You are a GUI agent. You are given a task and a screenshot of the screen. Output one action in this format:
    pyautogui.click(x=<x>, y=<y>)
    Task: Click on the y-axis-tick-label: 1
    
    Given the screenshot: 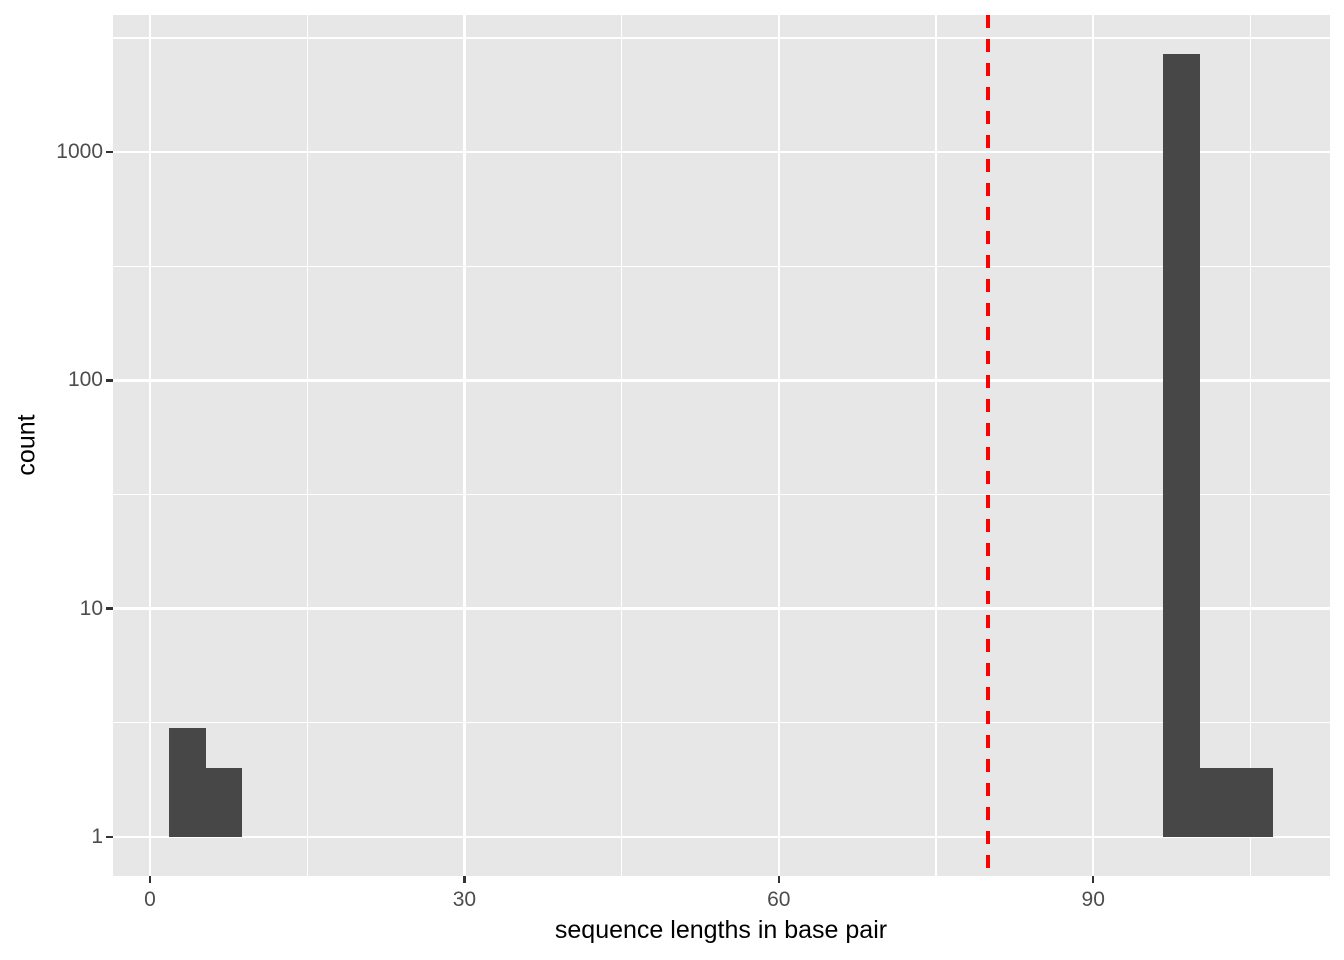 What is the action you would take?
    pyautogui.click(x=97, y=836)
    